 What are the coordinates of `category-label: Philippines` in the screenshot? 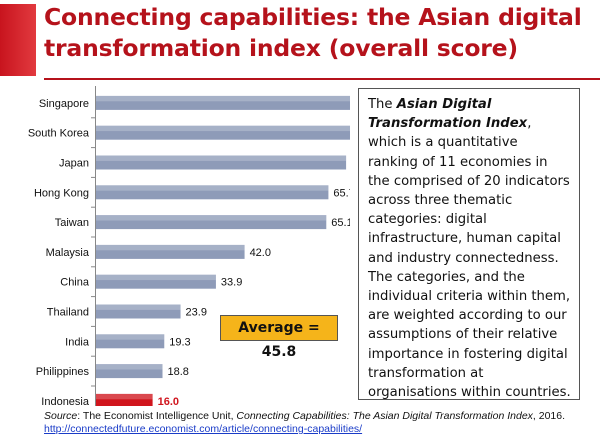 It's located at (63, 372).